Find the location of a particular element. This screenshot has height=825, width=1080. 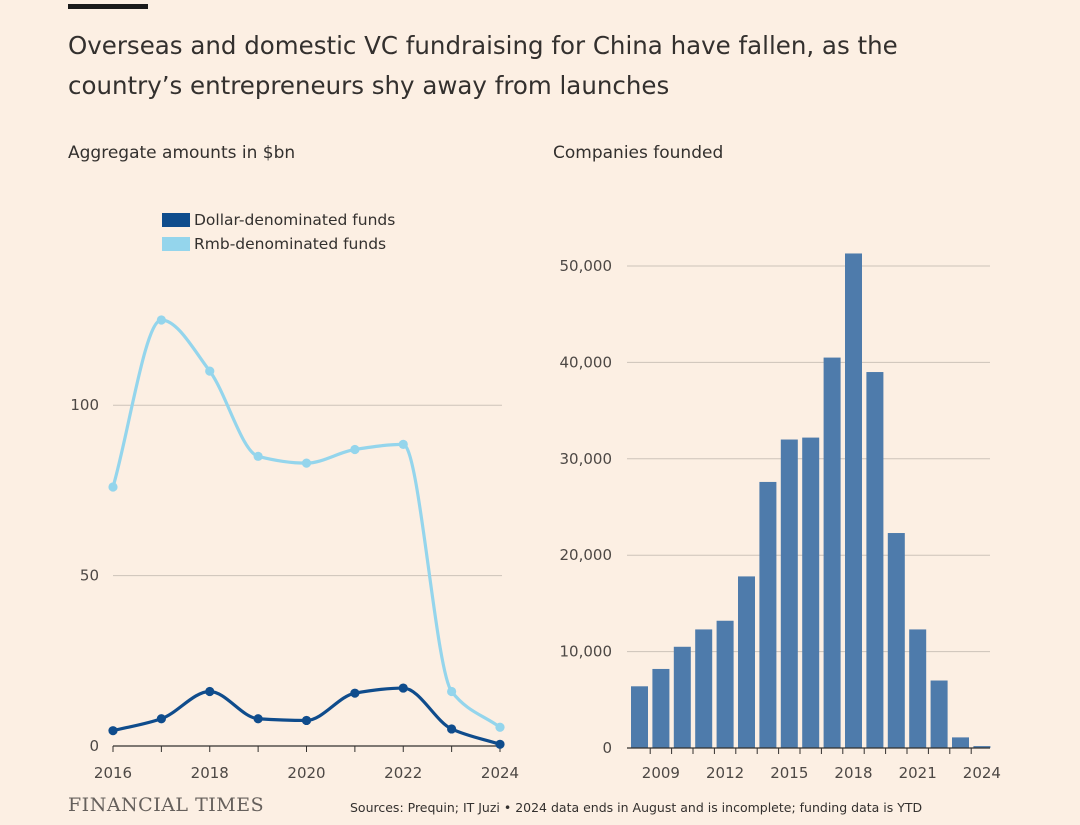

line-chart-xtick: 2022 is located at coordinates (403, 773).